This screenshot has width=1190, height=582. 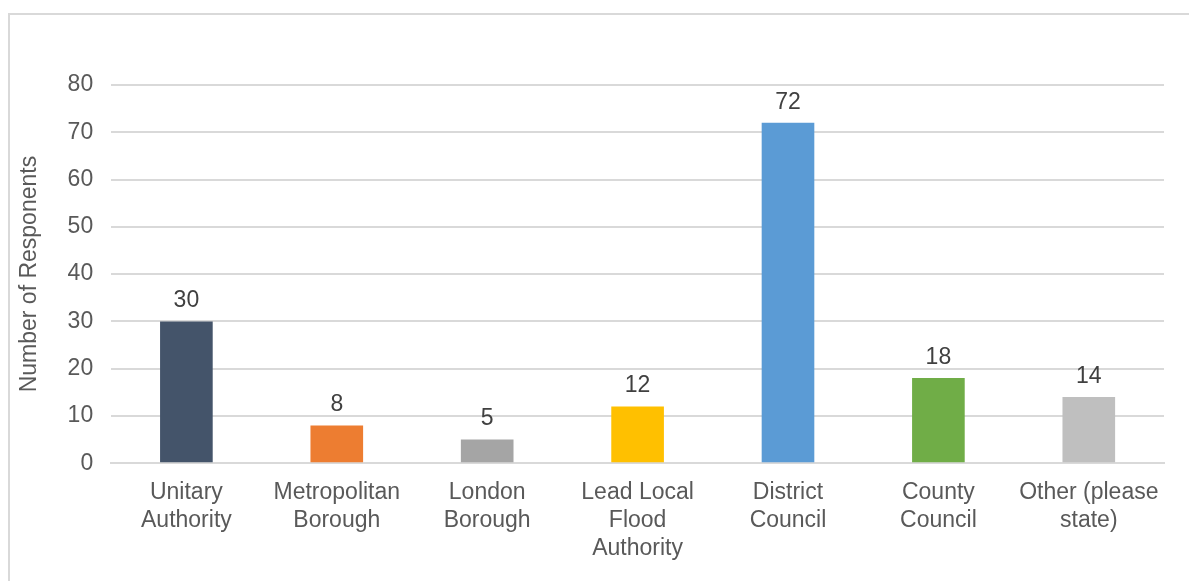 What do you see at coordinates (788, 505) in the screenshot?
I see `x-tick-label: District Council` at bounding box center [788, 505].